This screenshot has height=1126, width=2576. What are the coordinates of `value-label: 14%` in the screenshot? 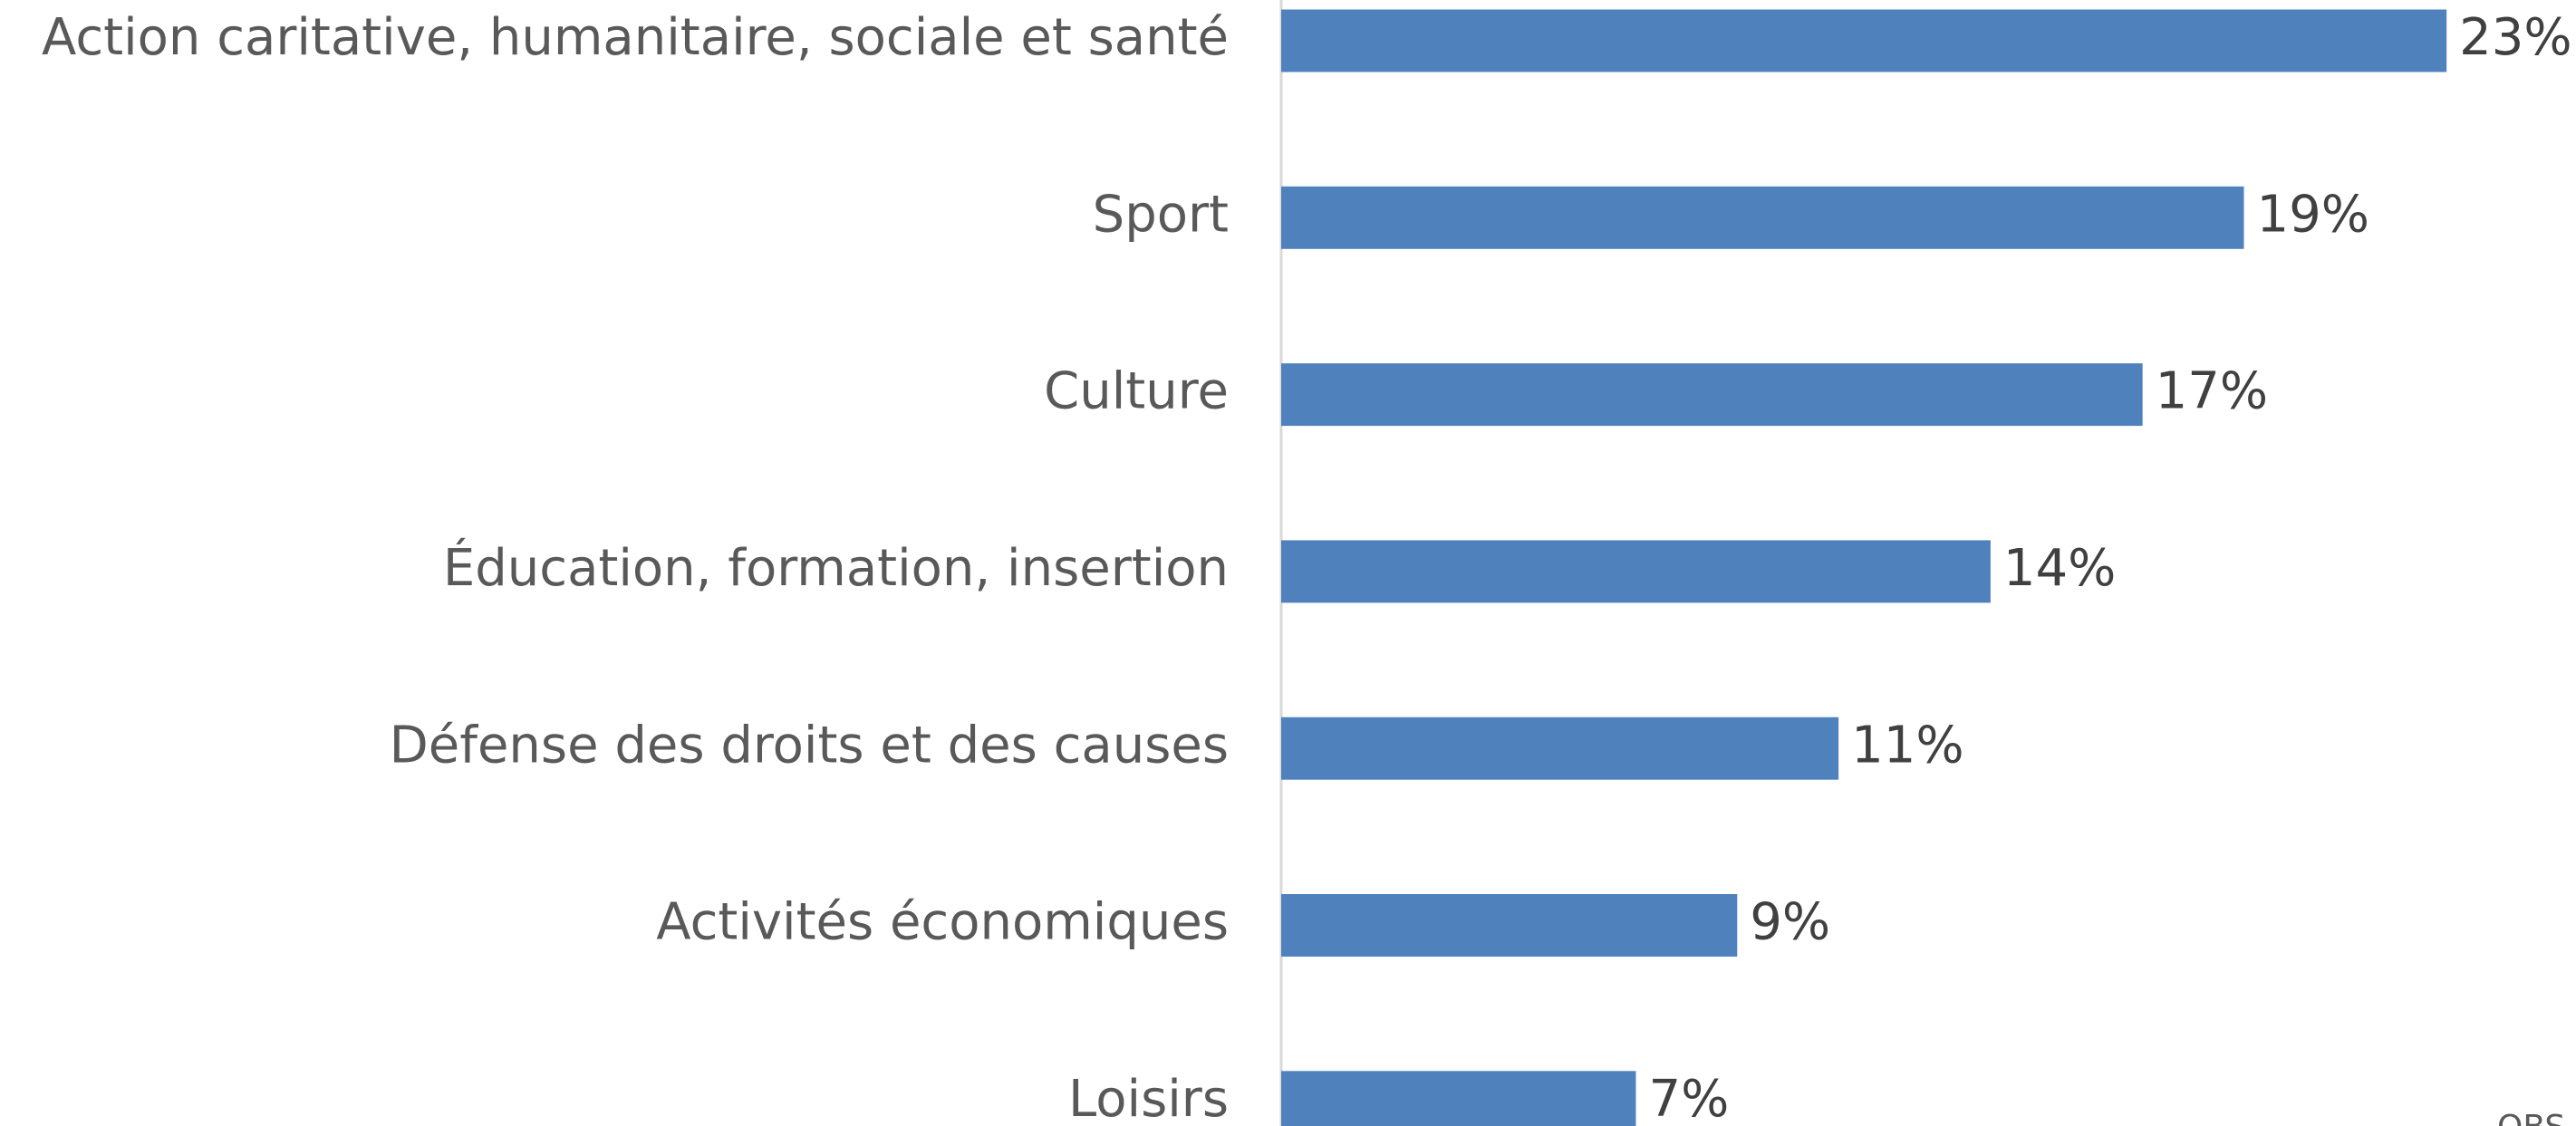 It's located at (2059, 568).